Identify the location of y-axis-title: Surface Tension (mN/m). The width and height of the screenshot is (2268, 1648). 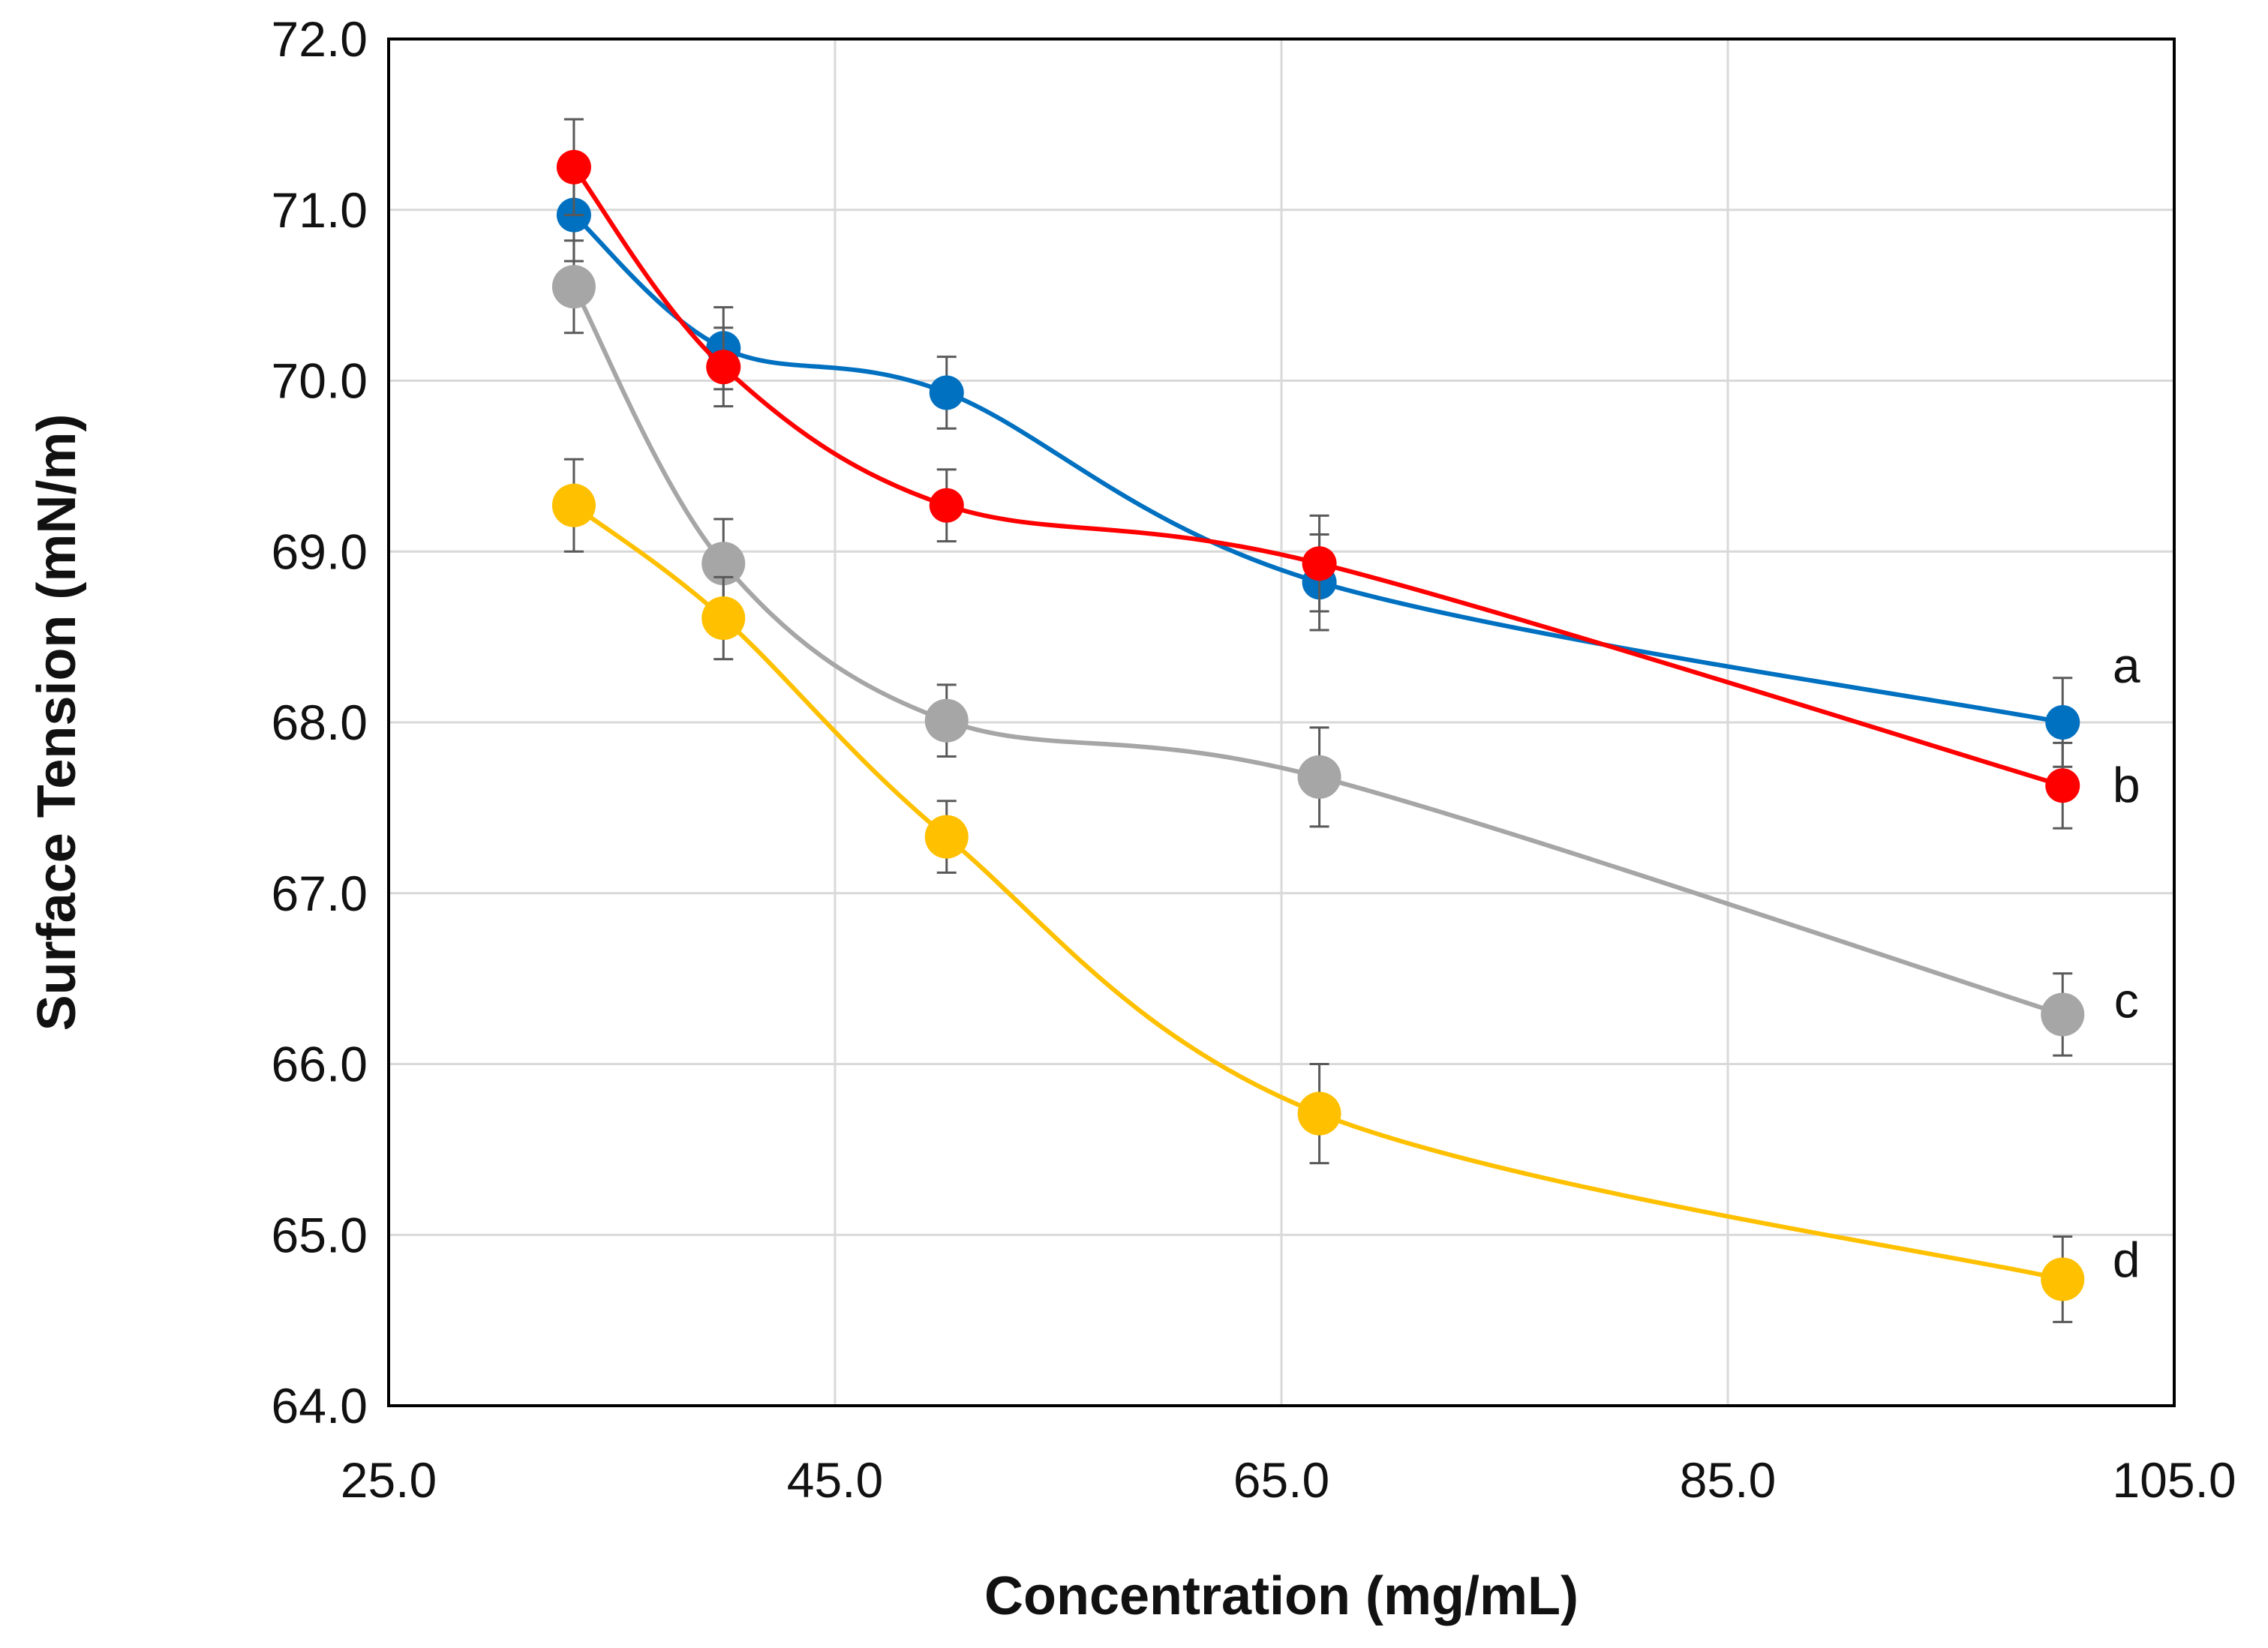
(57, 722).